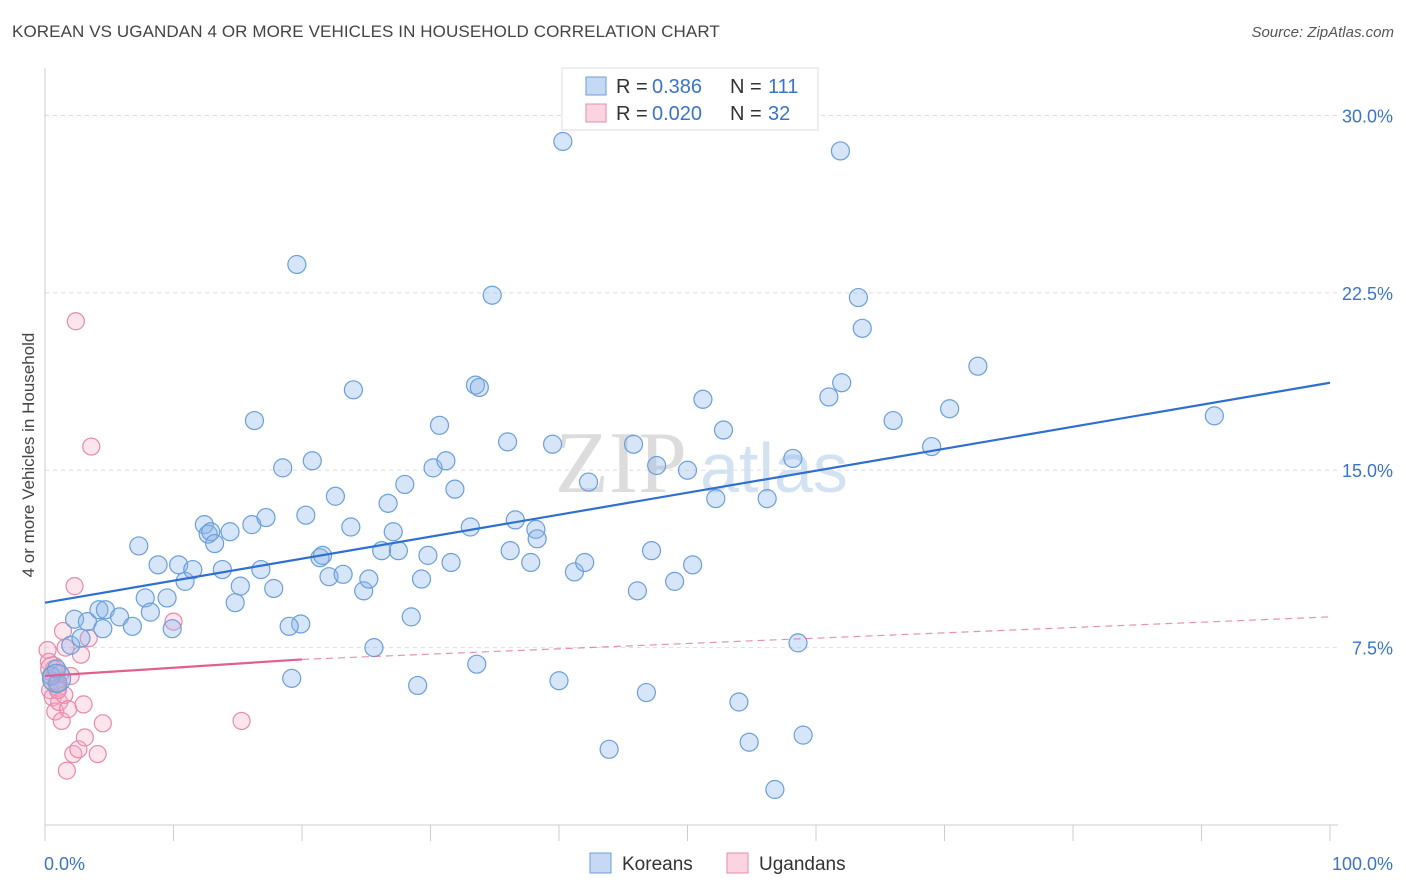  I want to click on y-tick-label: 22.5%, so click(1367, 294).